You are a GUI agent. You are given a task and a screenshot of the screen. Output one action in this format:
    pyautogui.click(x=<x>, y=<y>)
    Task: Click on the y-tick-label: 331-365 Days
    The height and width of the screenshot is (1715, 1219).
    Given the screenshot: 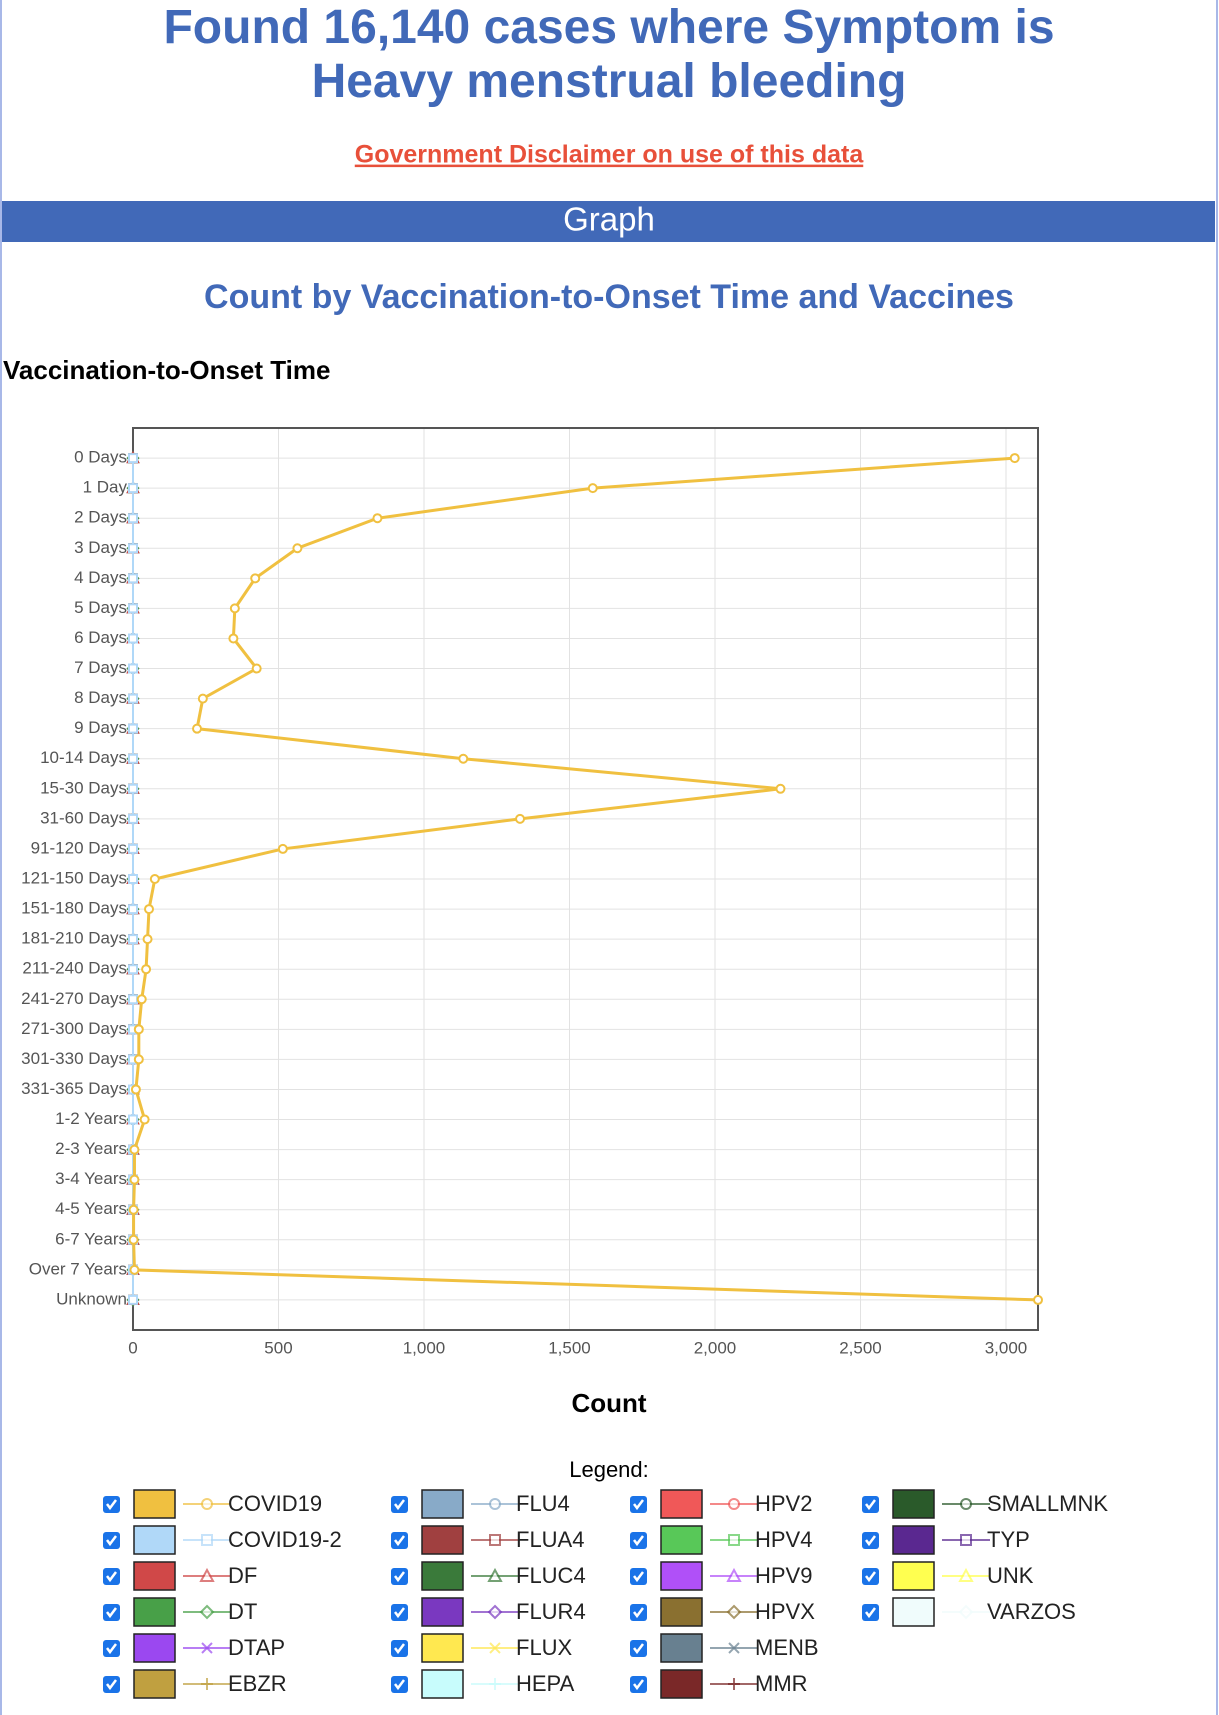 What is the action you would take?
    pyautogui.click(x=74, y=1088)
    